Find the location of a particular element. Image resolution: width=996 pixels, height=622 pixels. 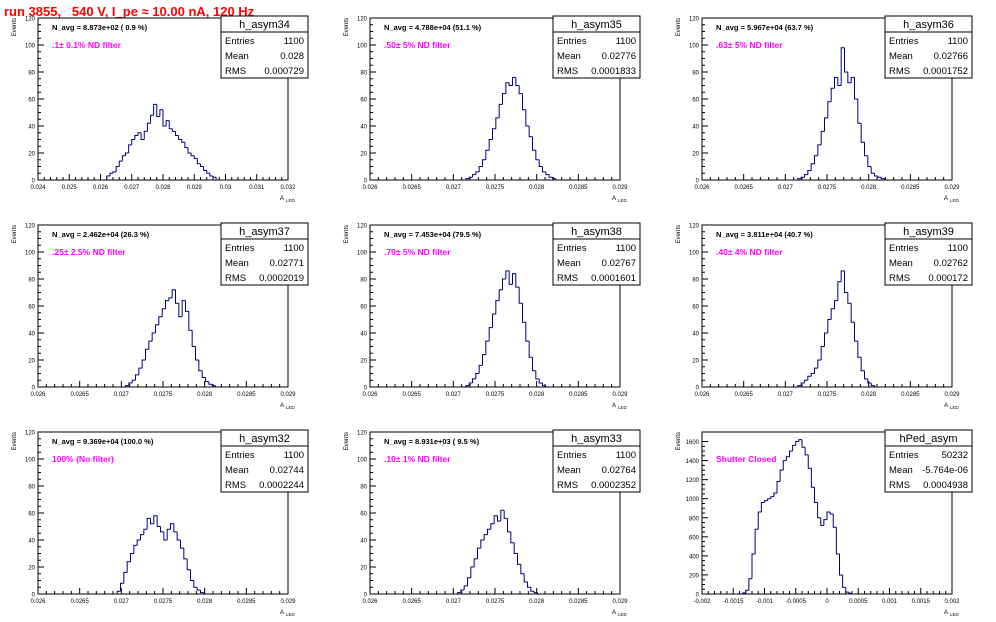

x-tick-label: 0.0265 is located at coordinates (411, 395).